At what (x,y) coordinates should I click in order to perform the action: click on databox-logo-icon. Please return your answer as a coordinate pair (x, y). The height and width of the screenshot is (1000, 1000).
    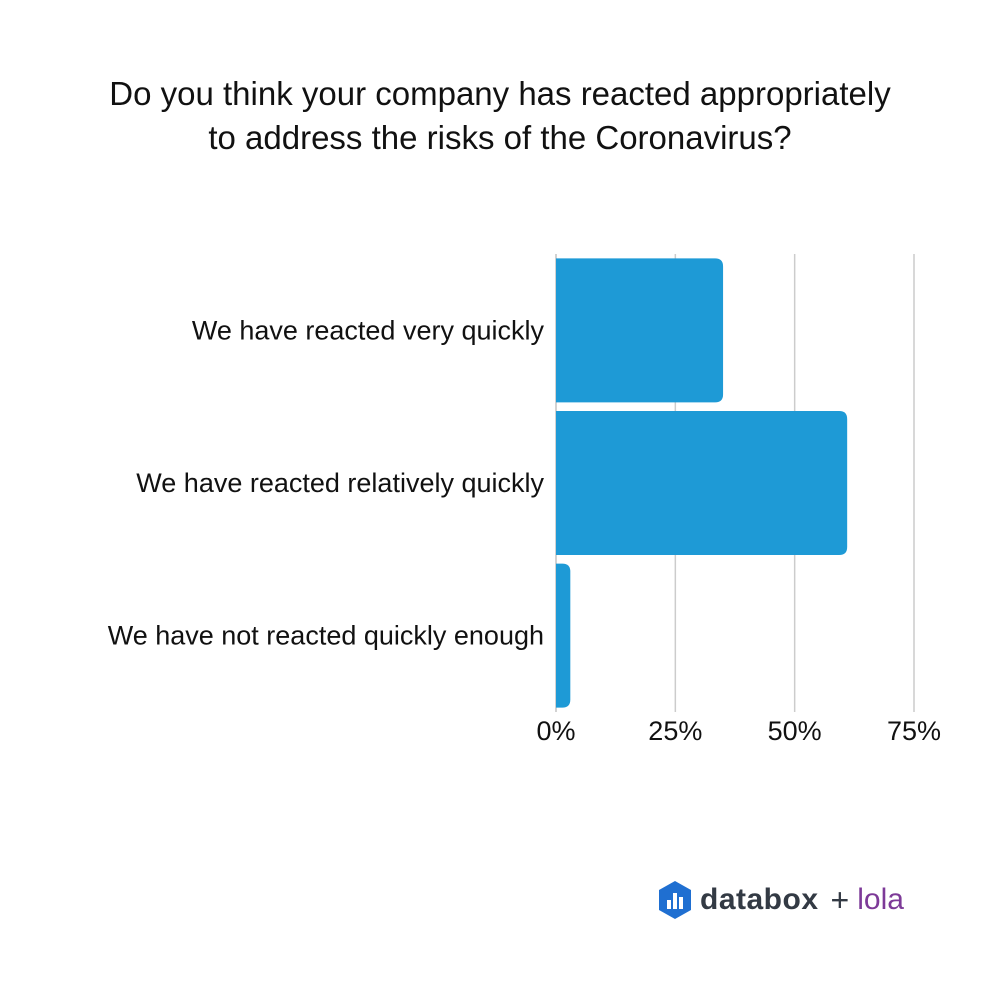
    Looking at the image, I should click on (675, 900).